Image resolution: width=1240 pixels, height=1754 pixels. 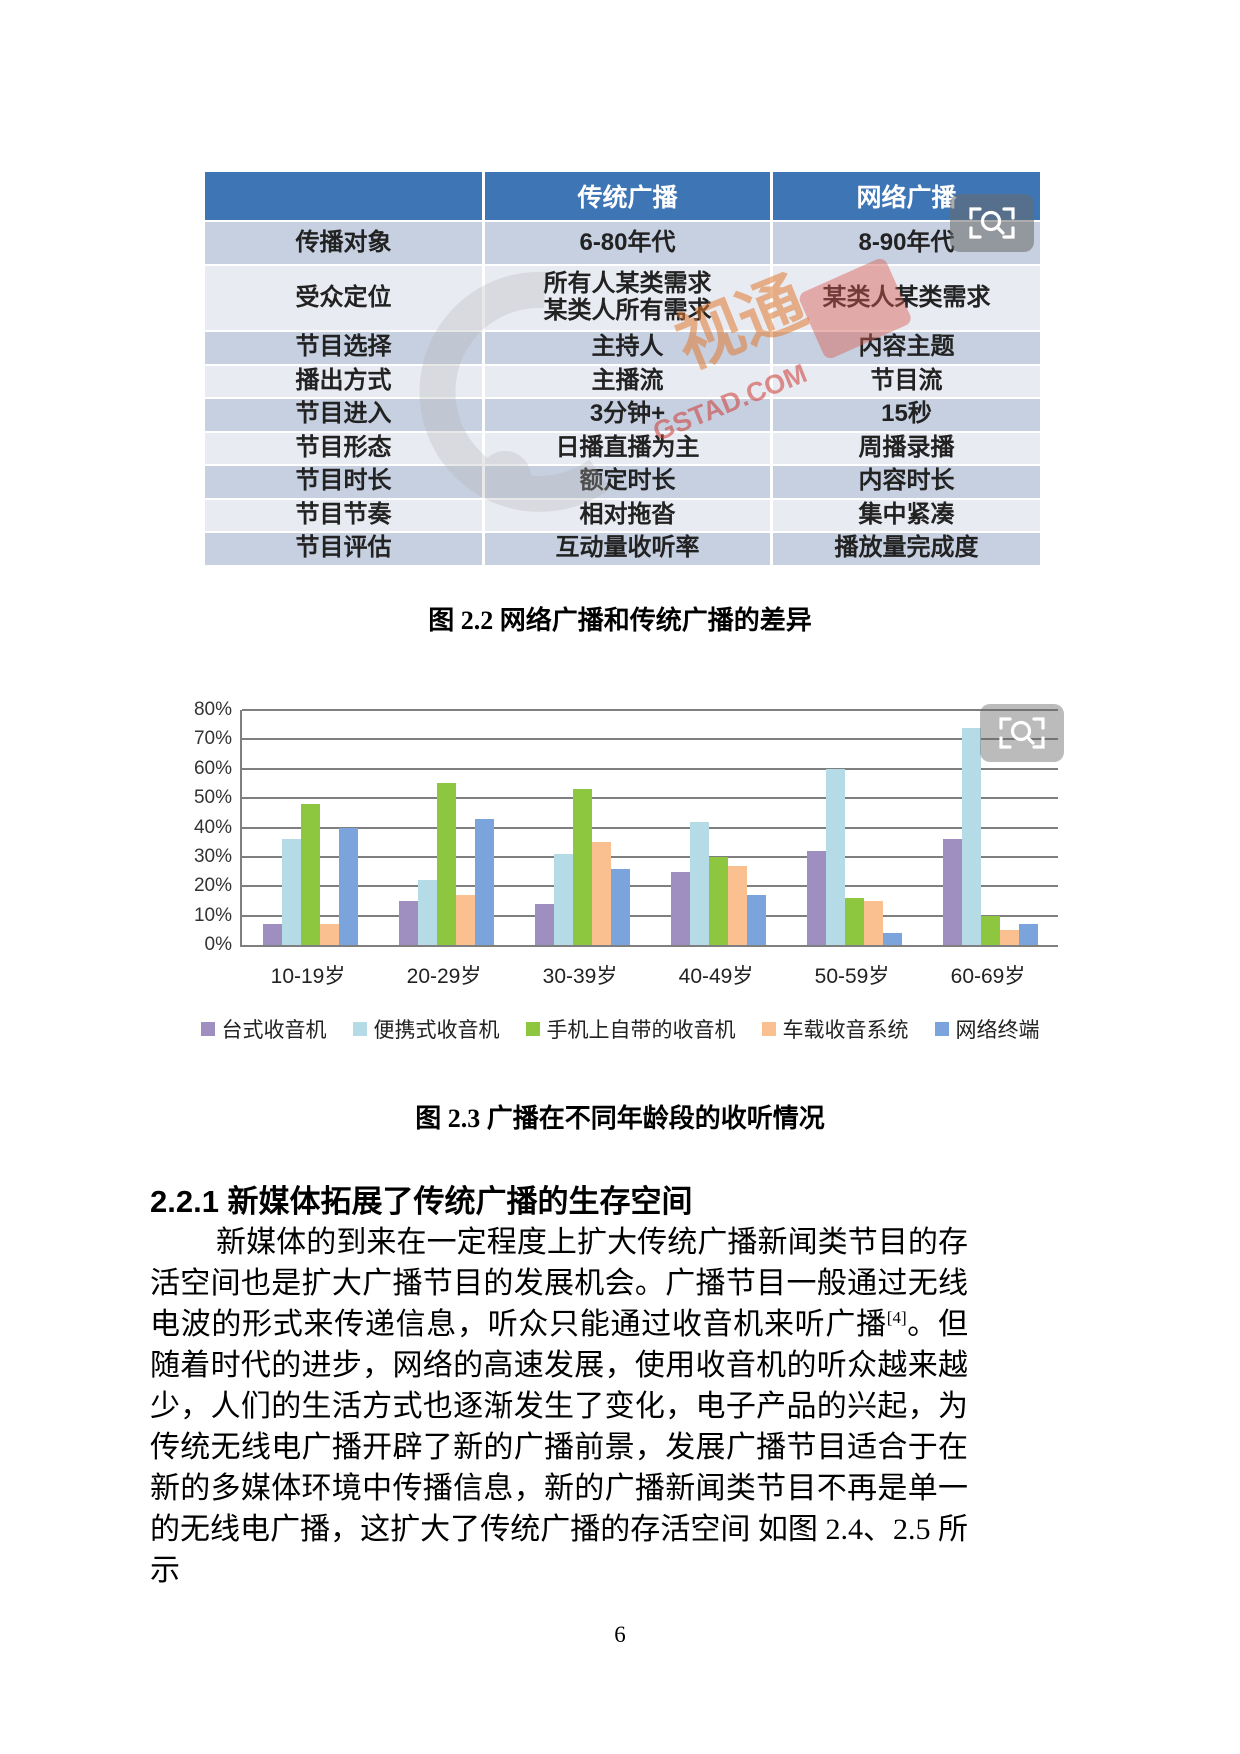 I want to click on table-header-traditional: 传统广播, so click(x=627, y=196).